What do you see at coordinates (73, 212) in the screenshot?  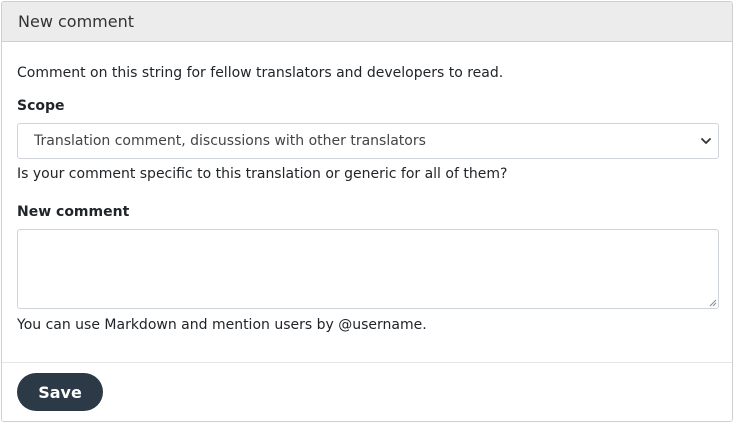 I see `comment-label: New comment` at bounding box center [73, 212].